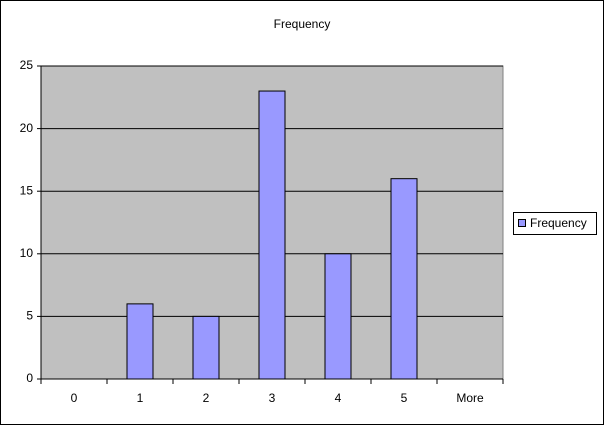  Describe the element at coordinates (27, 65) in the screenshot. I see `y-tick-label: 25` at that location.